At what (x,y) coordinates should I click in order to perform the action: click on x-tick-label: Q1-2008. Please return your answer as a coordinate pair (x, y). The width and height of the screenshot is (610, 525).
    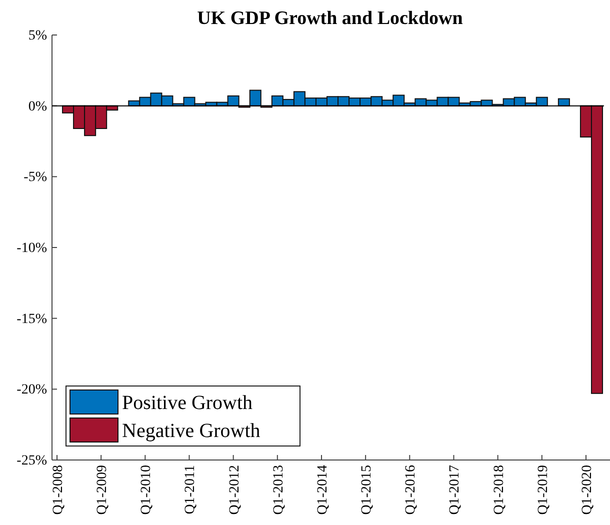
    Looking at the image, I should click on (58, 490).